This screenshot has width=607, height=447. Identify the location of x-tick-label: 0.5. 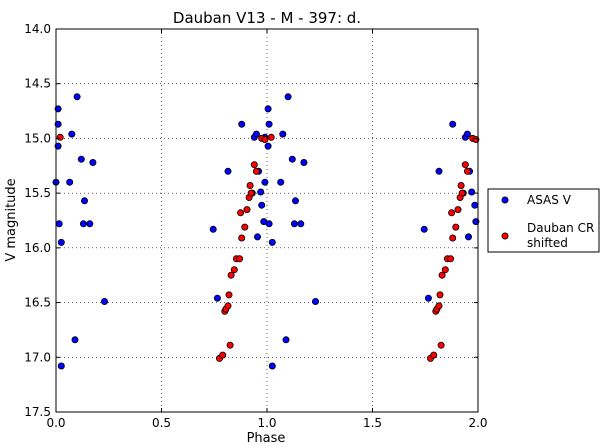
(161, 423).